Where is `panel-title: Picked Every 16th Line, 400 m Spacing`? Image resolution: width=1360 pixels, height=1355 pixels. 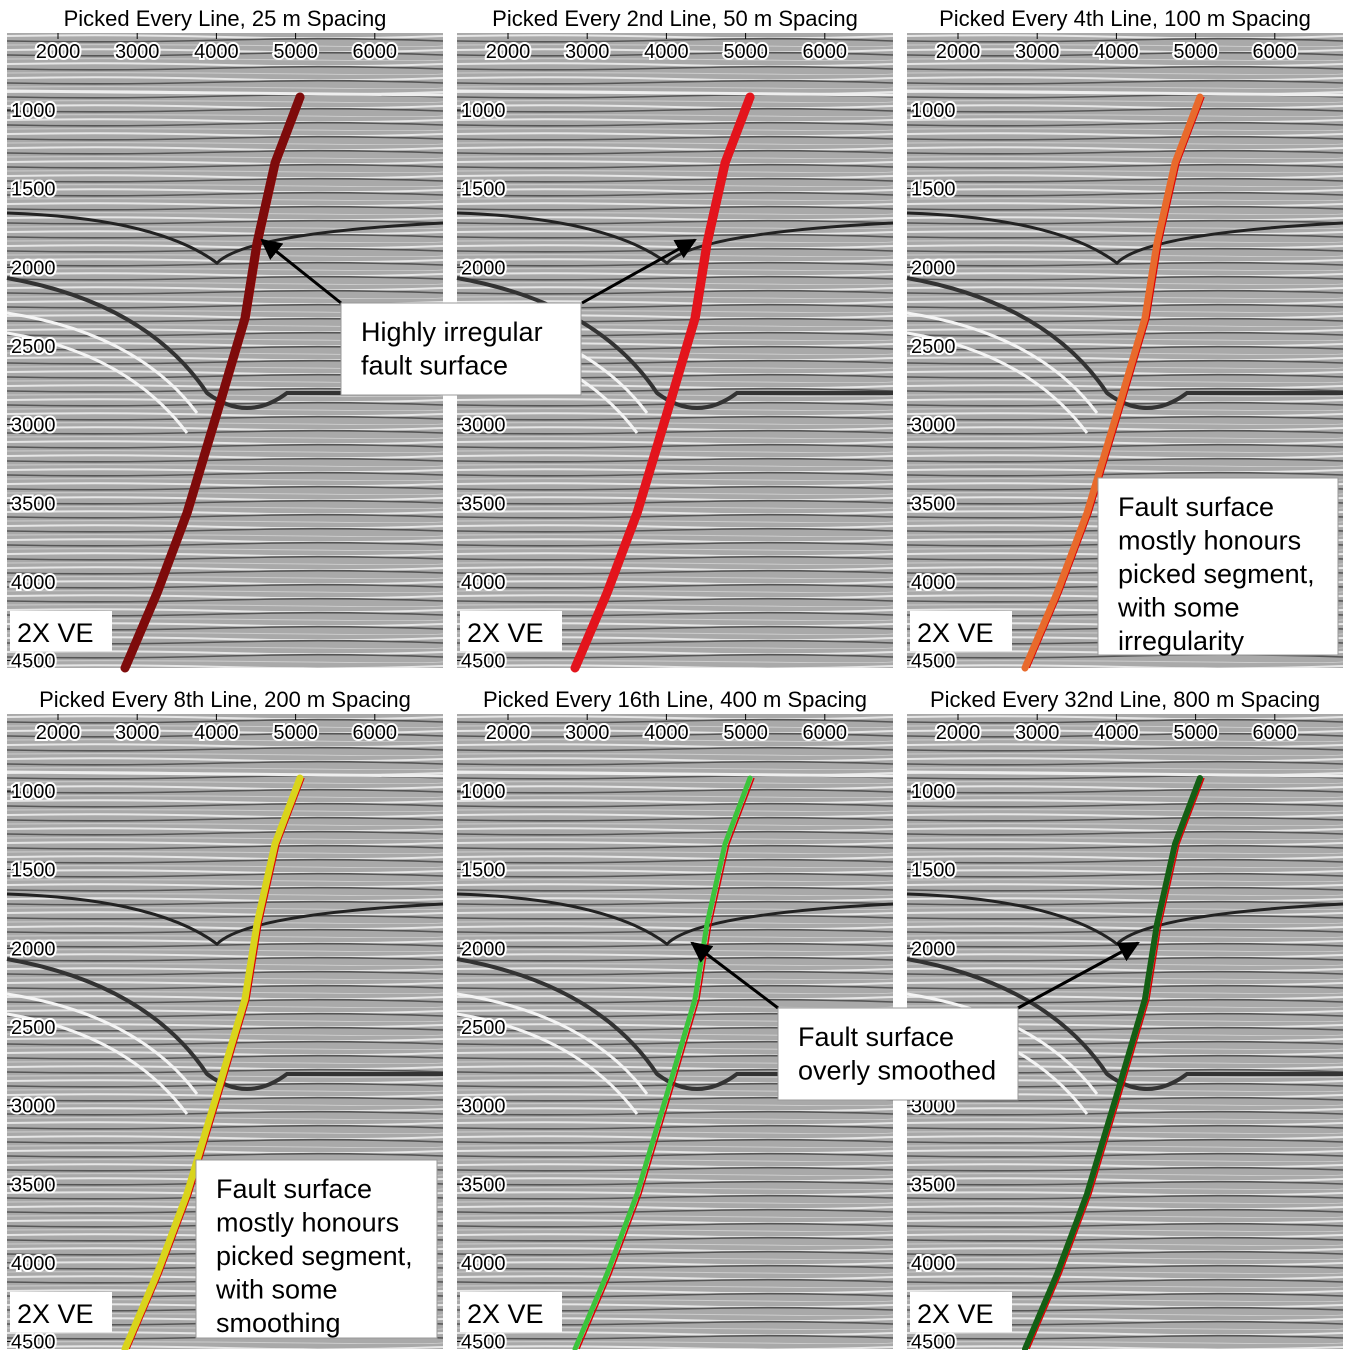 panel-title: Picked Every 16th Line, 400 m Spacing is located at coordinates (675, 699).